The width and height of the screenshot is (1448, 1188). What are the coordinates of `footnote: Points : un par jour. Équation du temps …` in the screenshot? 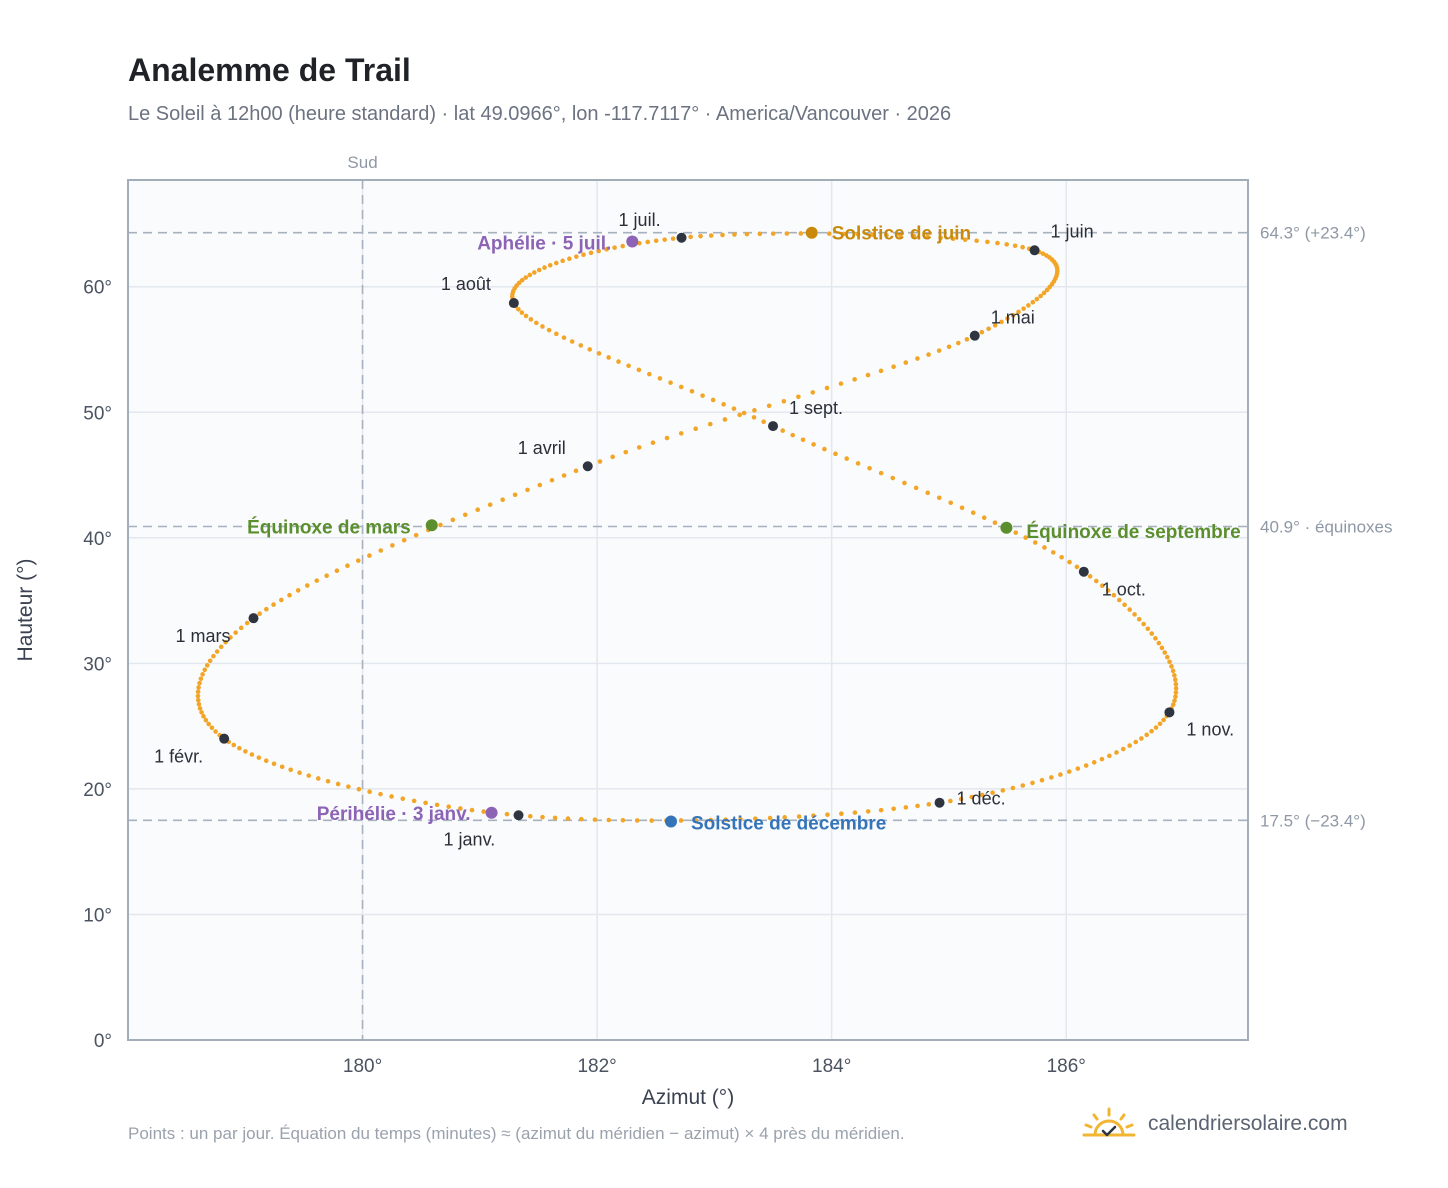 It's located at (516, 1133).